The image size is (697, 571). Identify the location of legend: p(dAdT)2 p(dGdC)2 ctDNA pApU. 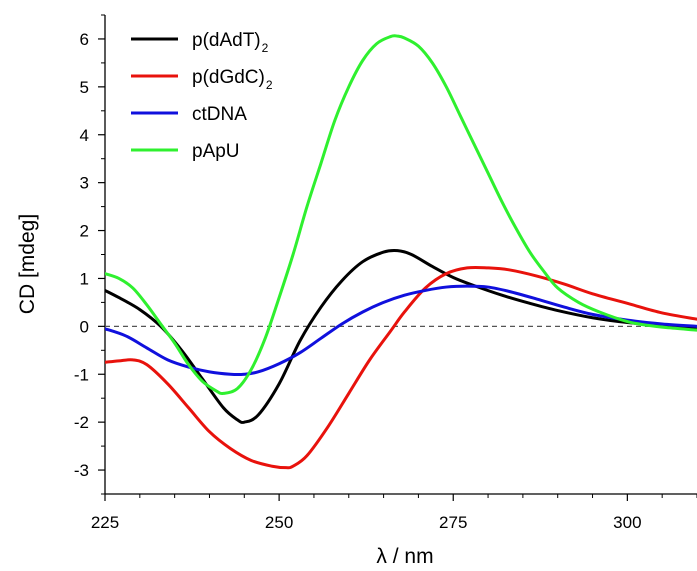
(202, 96).